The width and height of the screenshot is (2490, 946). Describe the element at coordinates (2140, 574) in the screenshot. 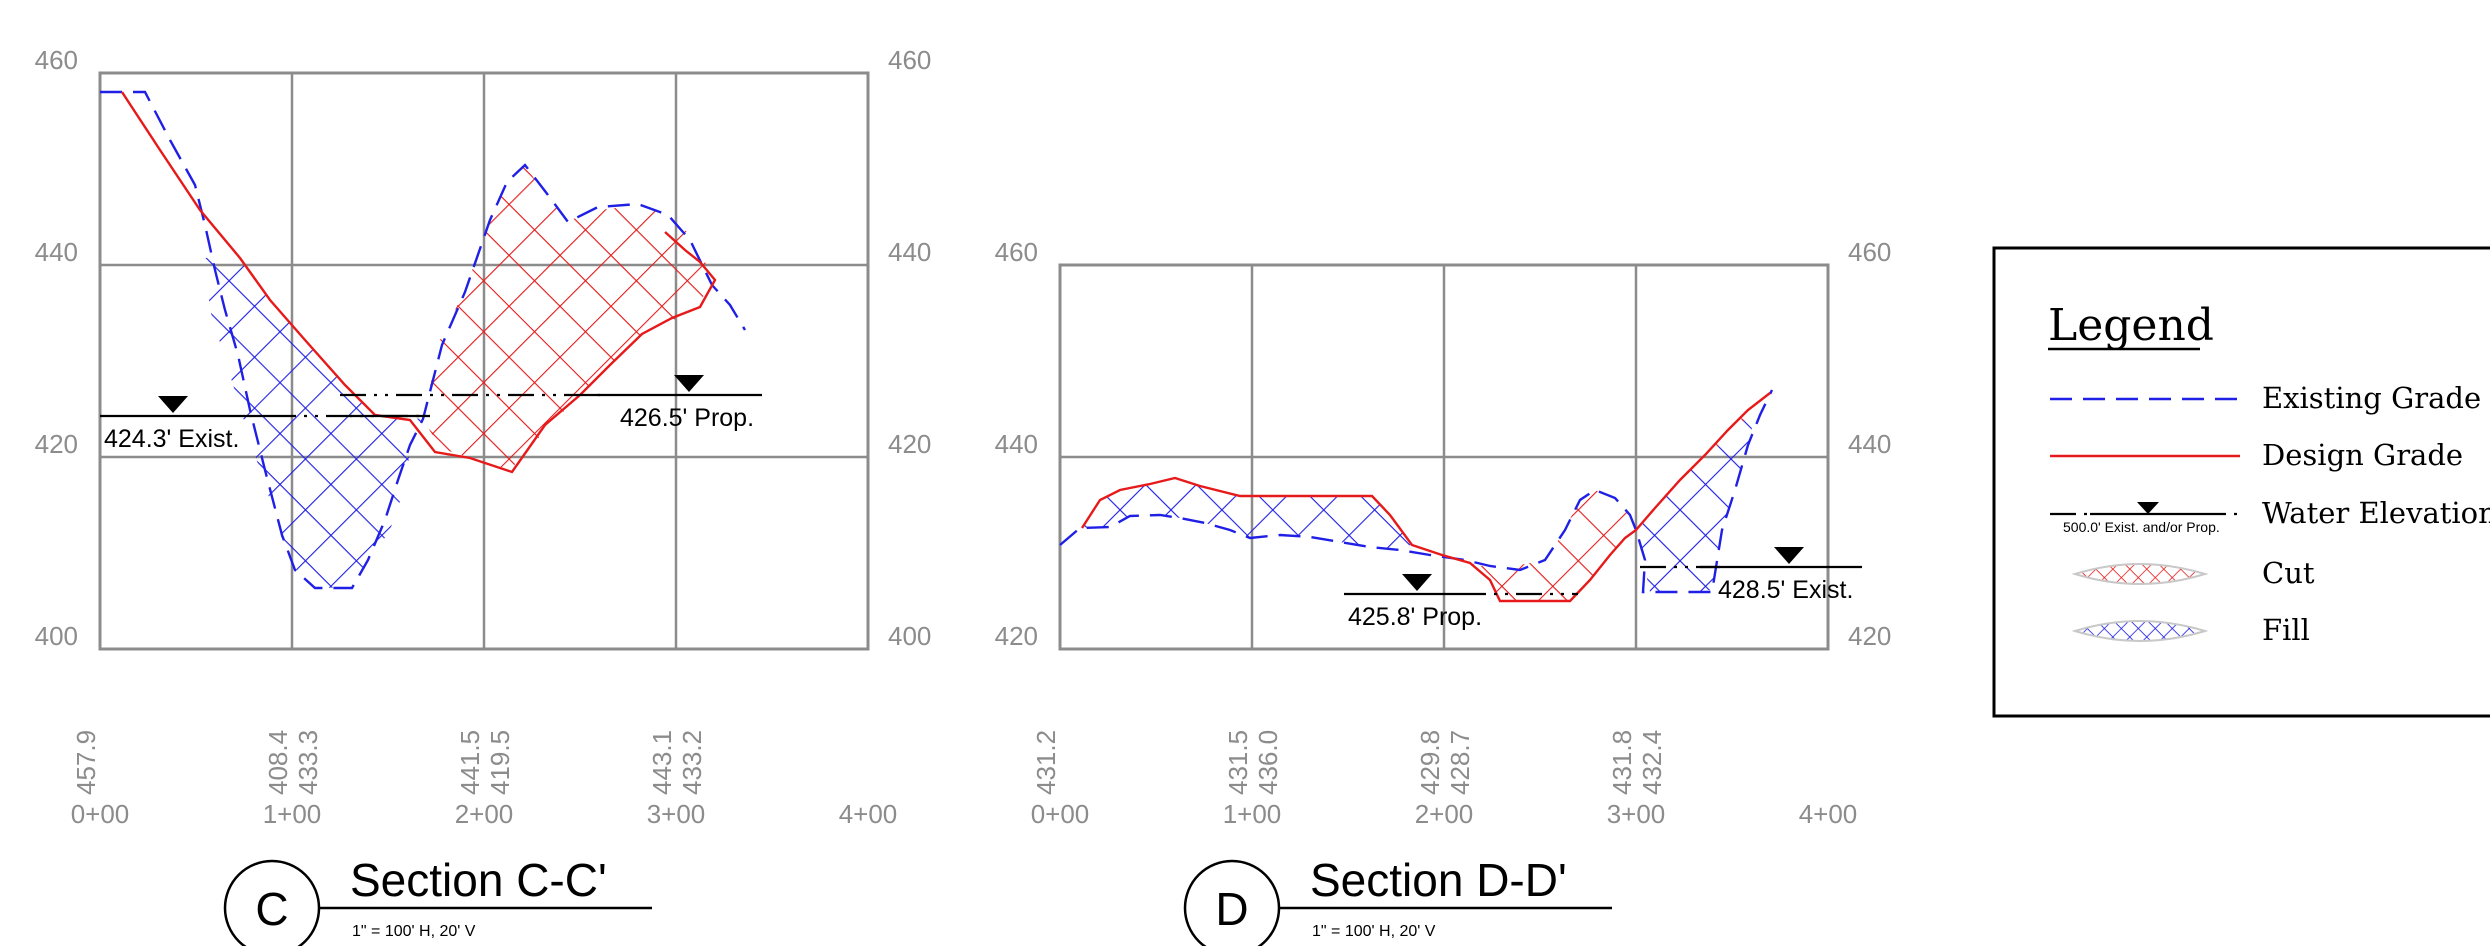

I see `cut-swatch-icon` at that location.